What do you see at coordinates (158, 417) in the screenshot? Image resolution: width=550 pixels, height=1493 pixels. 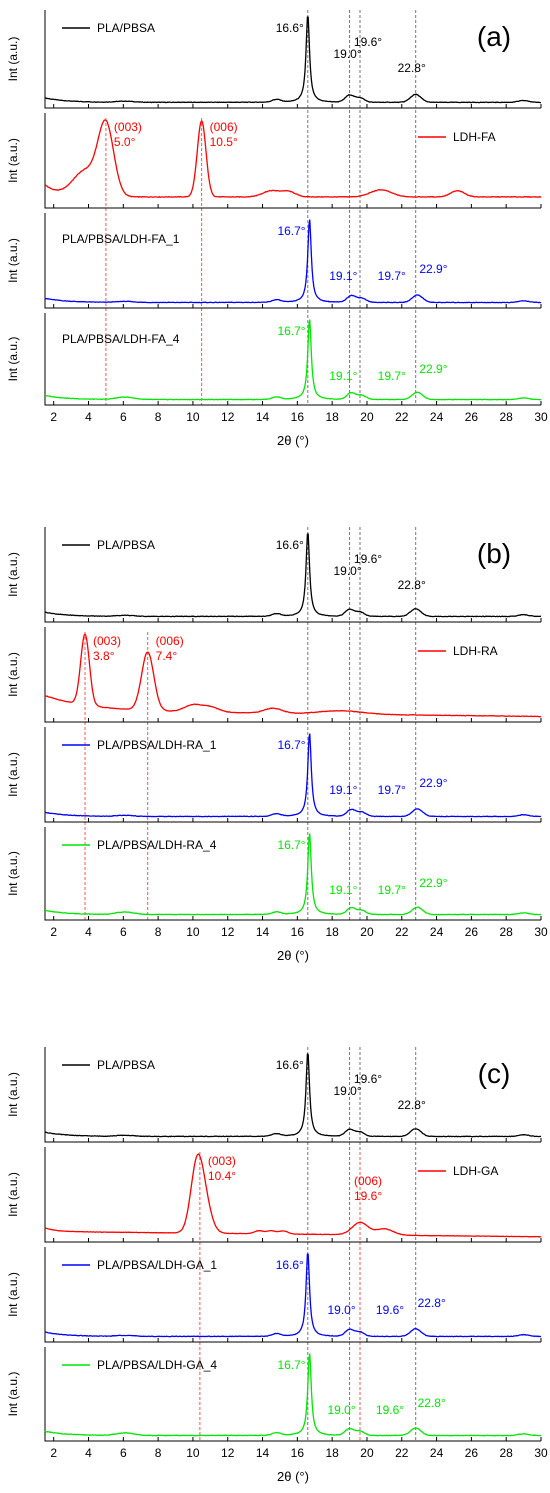 I see `x-tick-label: 8` at bounding box center [158, 417].